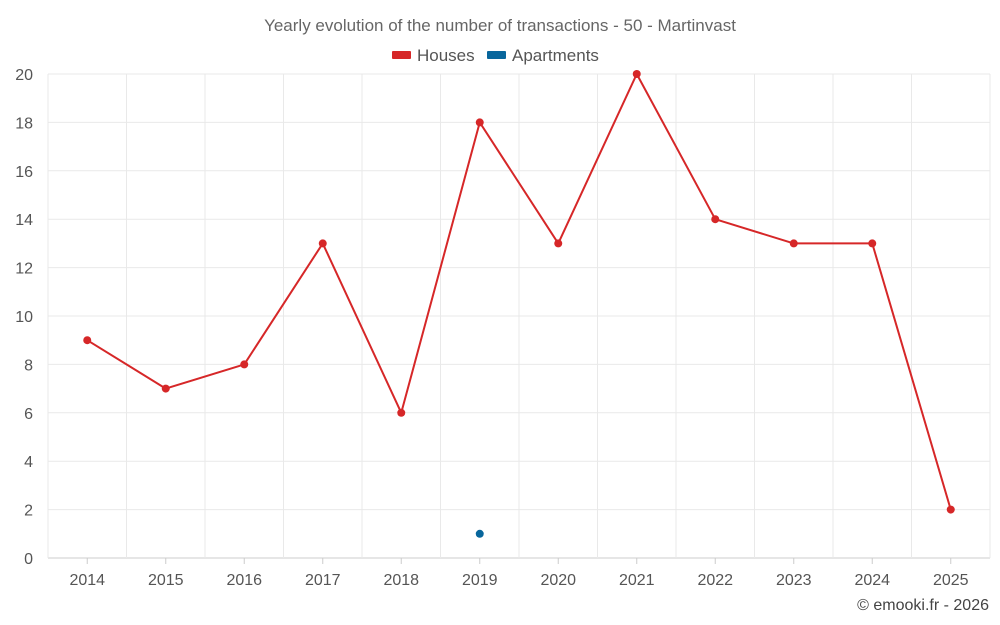 The image size is (1000, 625). What do you see at coordinates (636, 74) in the screenshot?
I see `data-point-houses-2021` at bounding box center [636, 74].